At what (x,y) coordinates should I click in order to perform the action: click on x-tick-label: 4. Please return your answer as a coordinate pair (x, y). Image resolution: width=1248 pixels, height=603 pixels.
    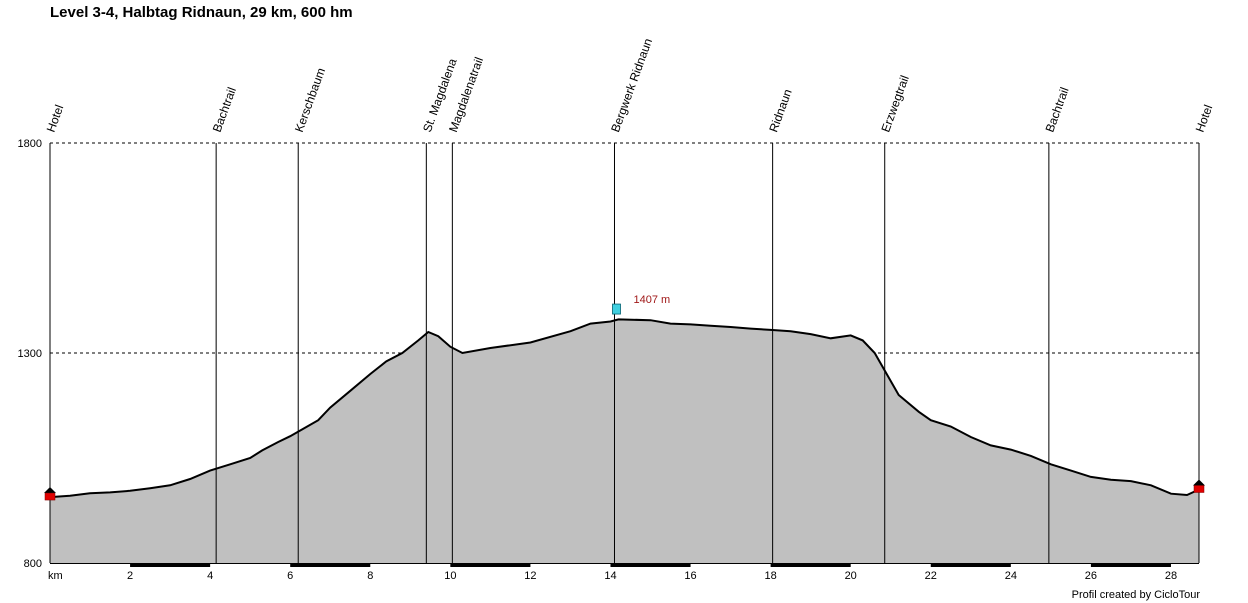
    Looking at the image, I should click on (210, 576).